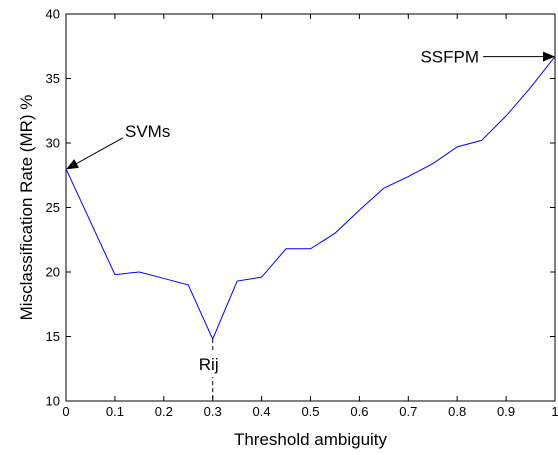 The height and width of the screenshot is (455, 558). I want to click on x-tick-label: 0.9, so click(506, 411).